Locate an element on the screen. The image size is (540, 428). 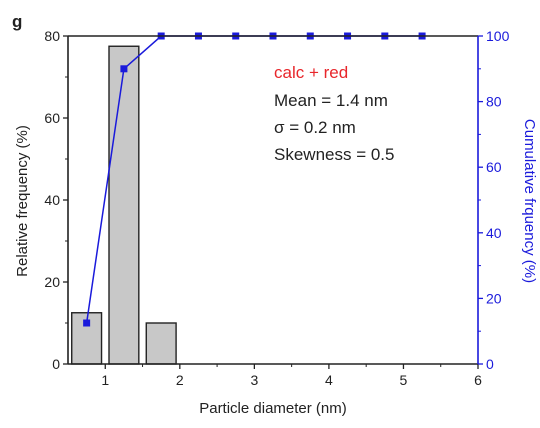
y2-tick-label: 100 is located at coordinates (498, 36).